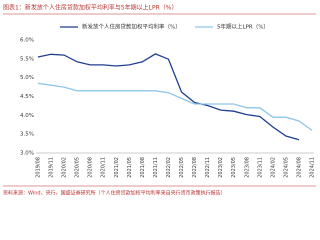 This screenshot has width=320, height=240. What do you see at coordinates (131, 27) in the screenshot?
I see `legend-label: 新发放个人住房贷款加权平均利率（%）` at bounding box center [131, 27].